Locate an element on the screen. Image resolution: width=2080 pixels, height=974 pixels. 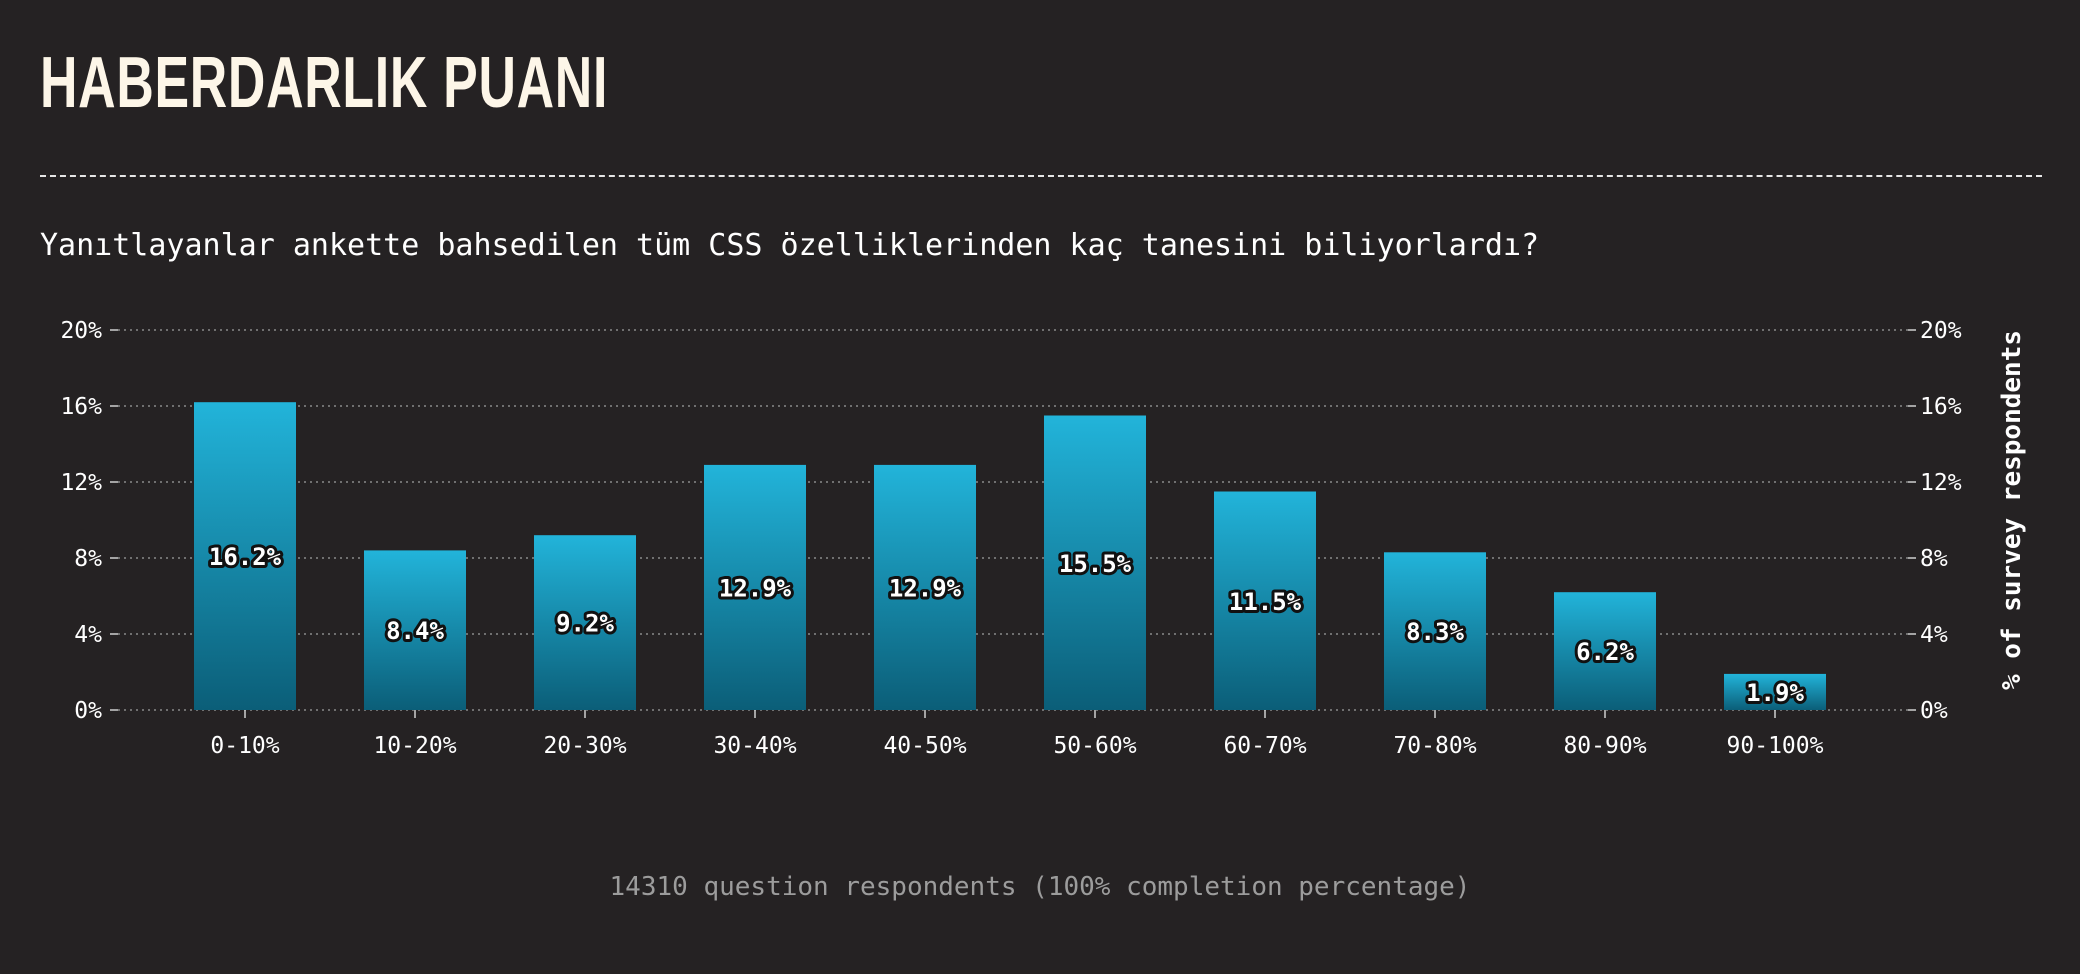
bar-value-label: 11.5% is located at coordinates (1265, 602).